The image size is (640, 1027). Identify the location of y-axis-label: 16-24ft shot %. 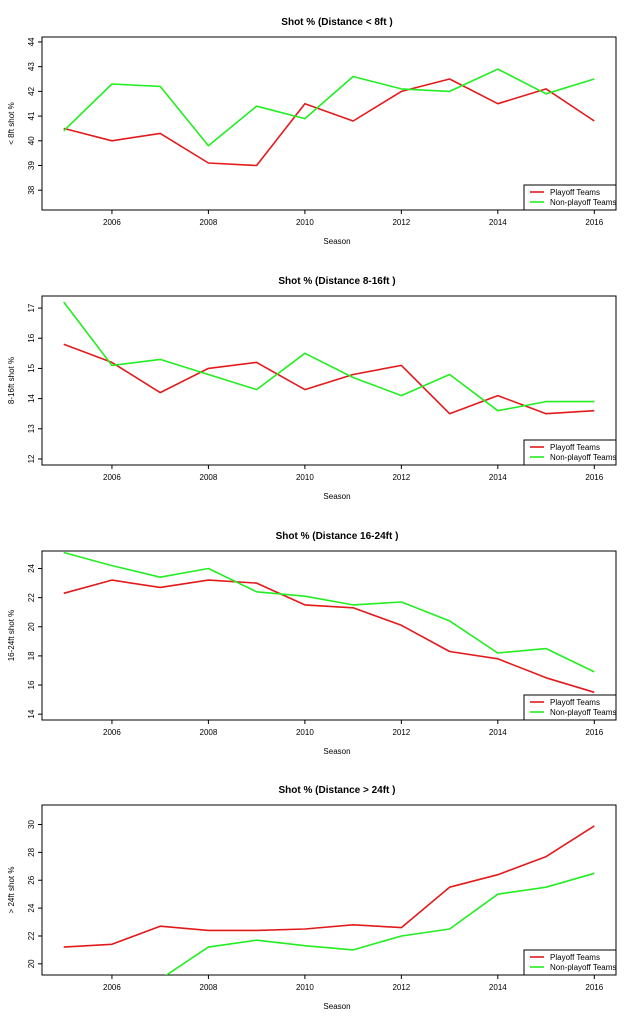
(11, 636).